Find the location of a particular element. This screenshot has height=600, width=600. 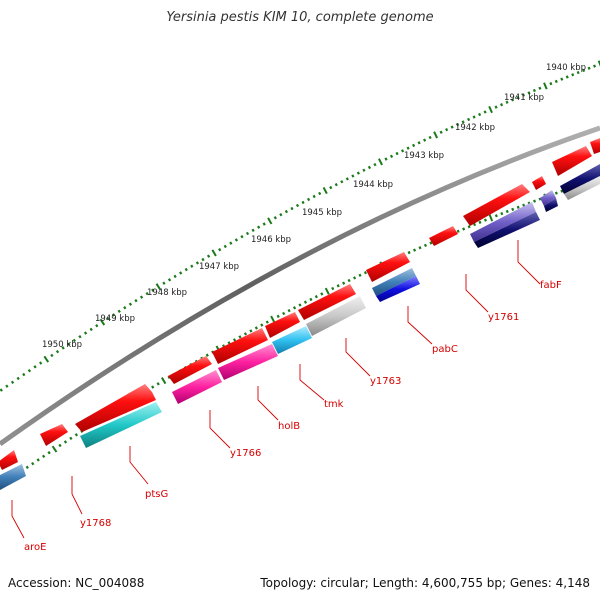

gene-label-holb: holB is located at coordinates (289, 426).